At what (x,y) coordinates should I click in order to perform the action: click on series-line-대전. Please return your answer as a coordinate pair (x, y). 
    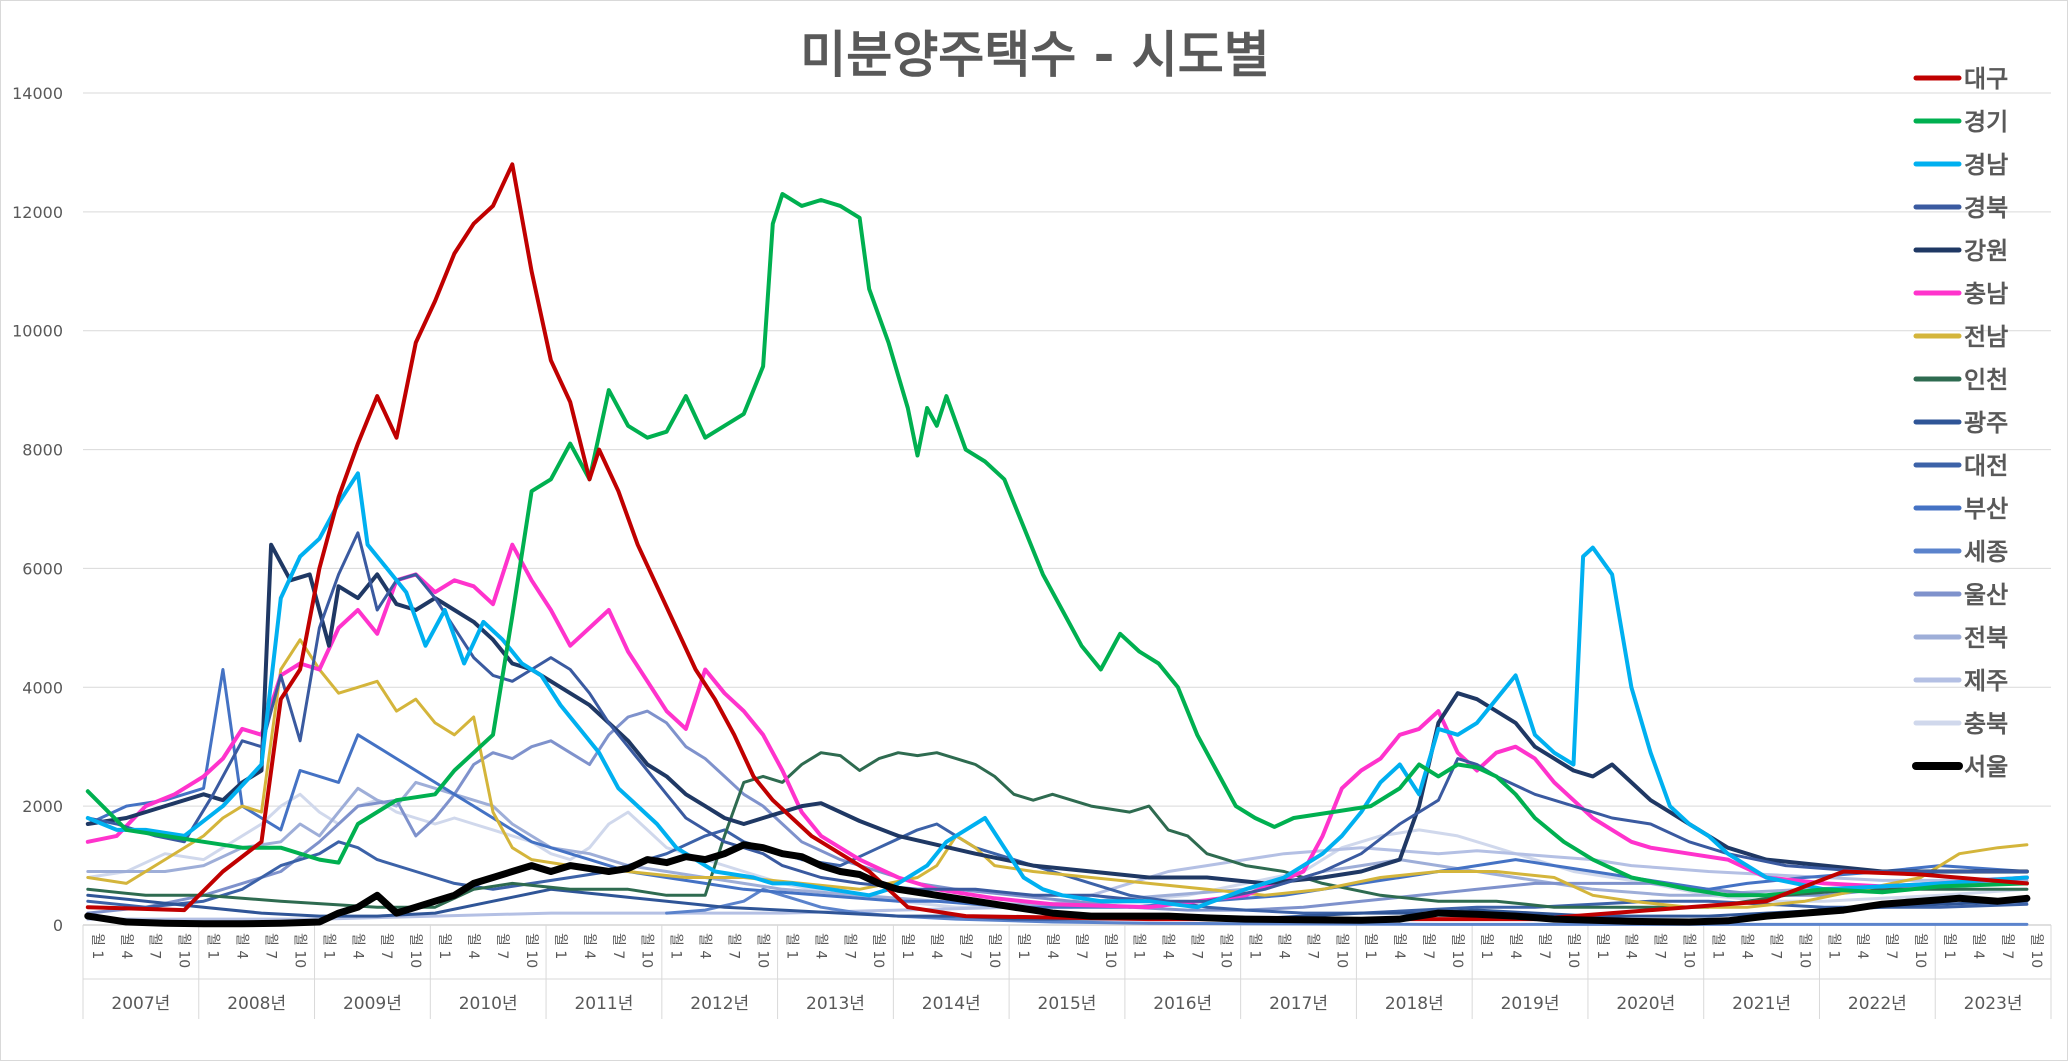
    Looking at the image, I should click on (1057, 868).